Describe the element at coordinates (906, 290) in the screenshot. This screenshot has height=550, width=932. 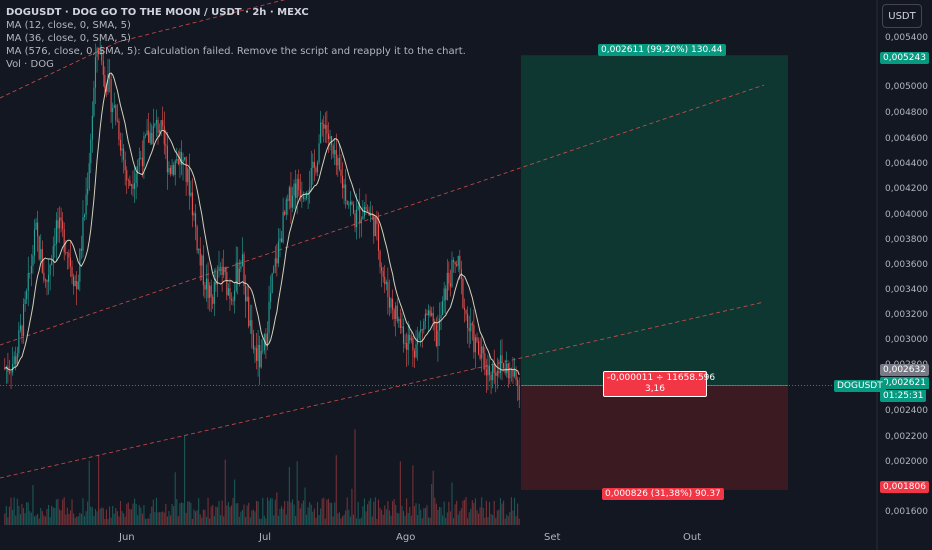
I see `price-tick: 0,003400` at that location.